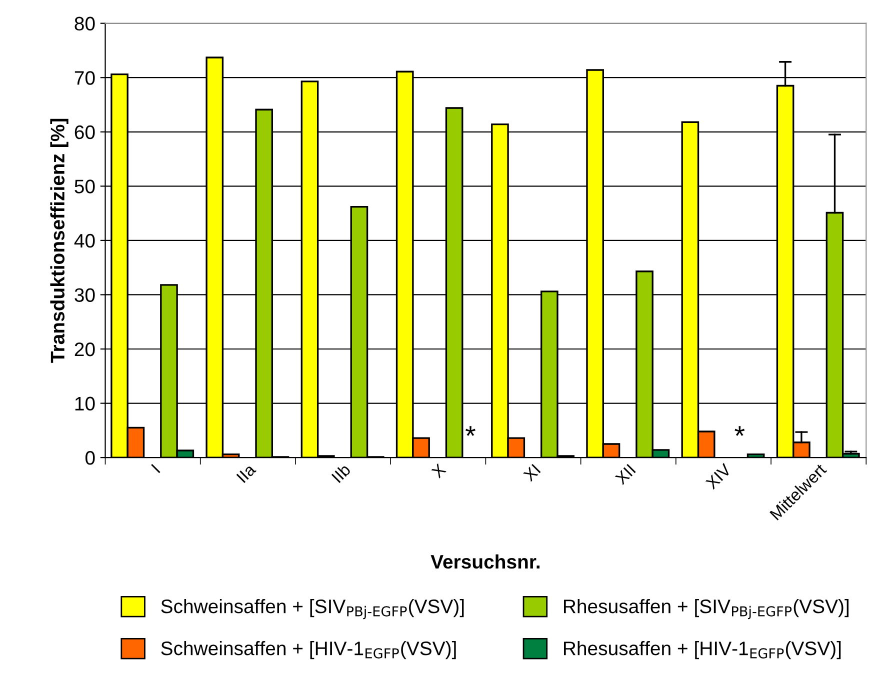 This screenshot has height=686, width=892. What do you see at coordinates (59, 240) in the screenshot?
I see `y-axis-title: Transduktionseffizienz [%]` at bounding box center [59, 240].